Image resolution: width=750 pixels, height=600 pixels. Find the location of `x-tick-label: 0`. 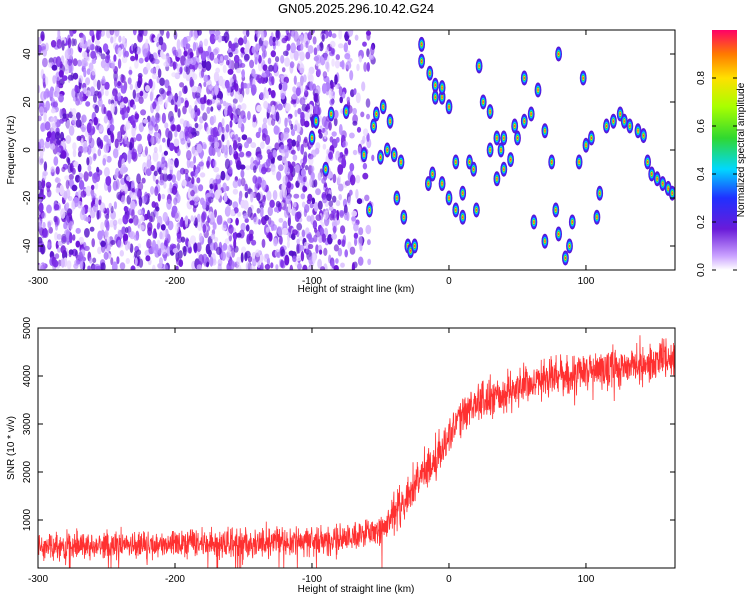

x-tick-label: 0 is located at coordinates (449, 281).